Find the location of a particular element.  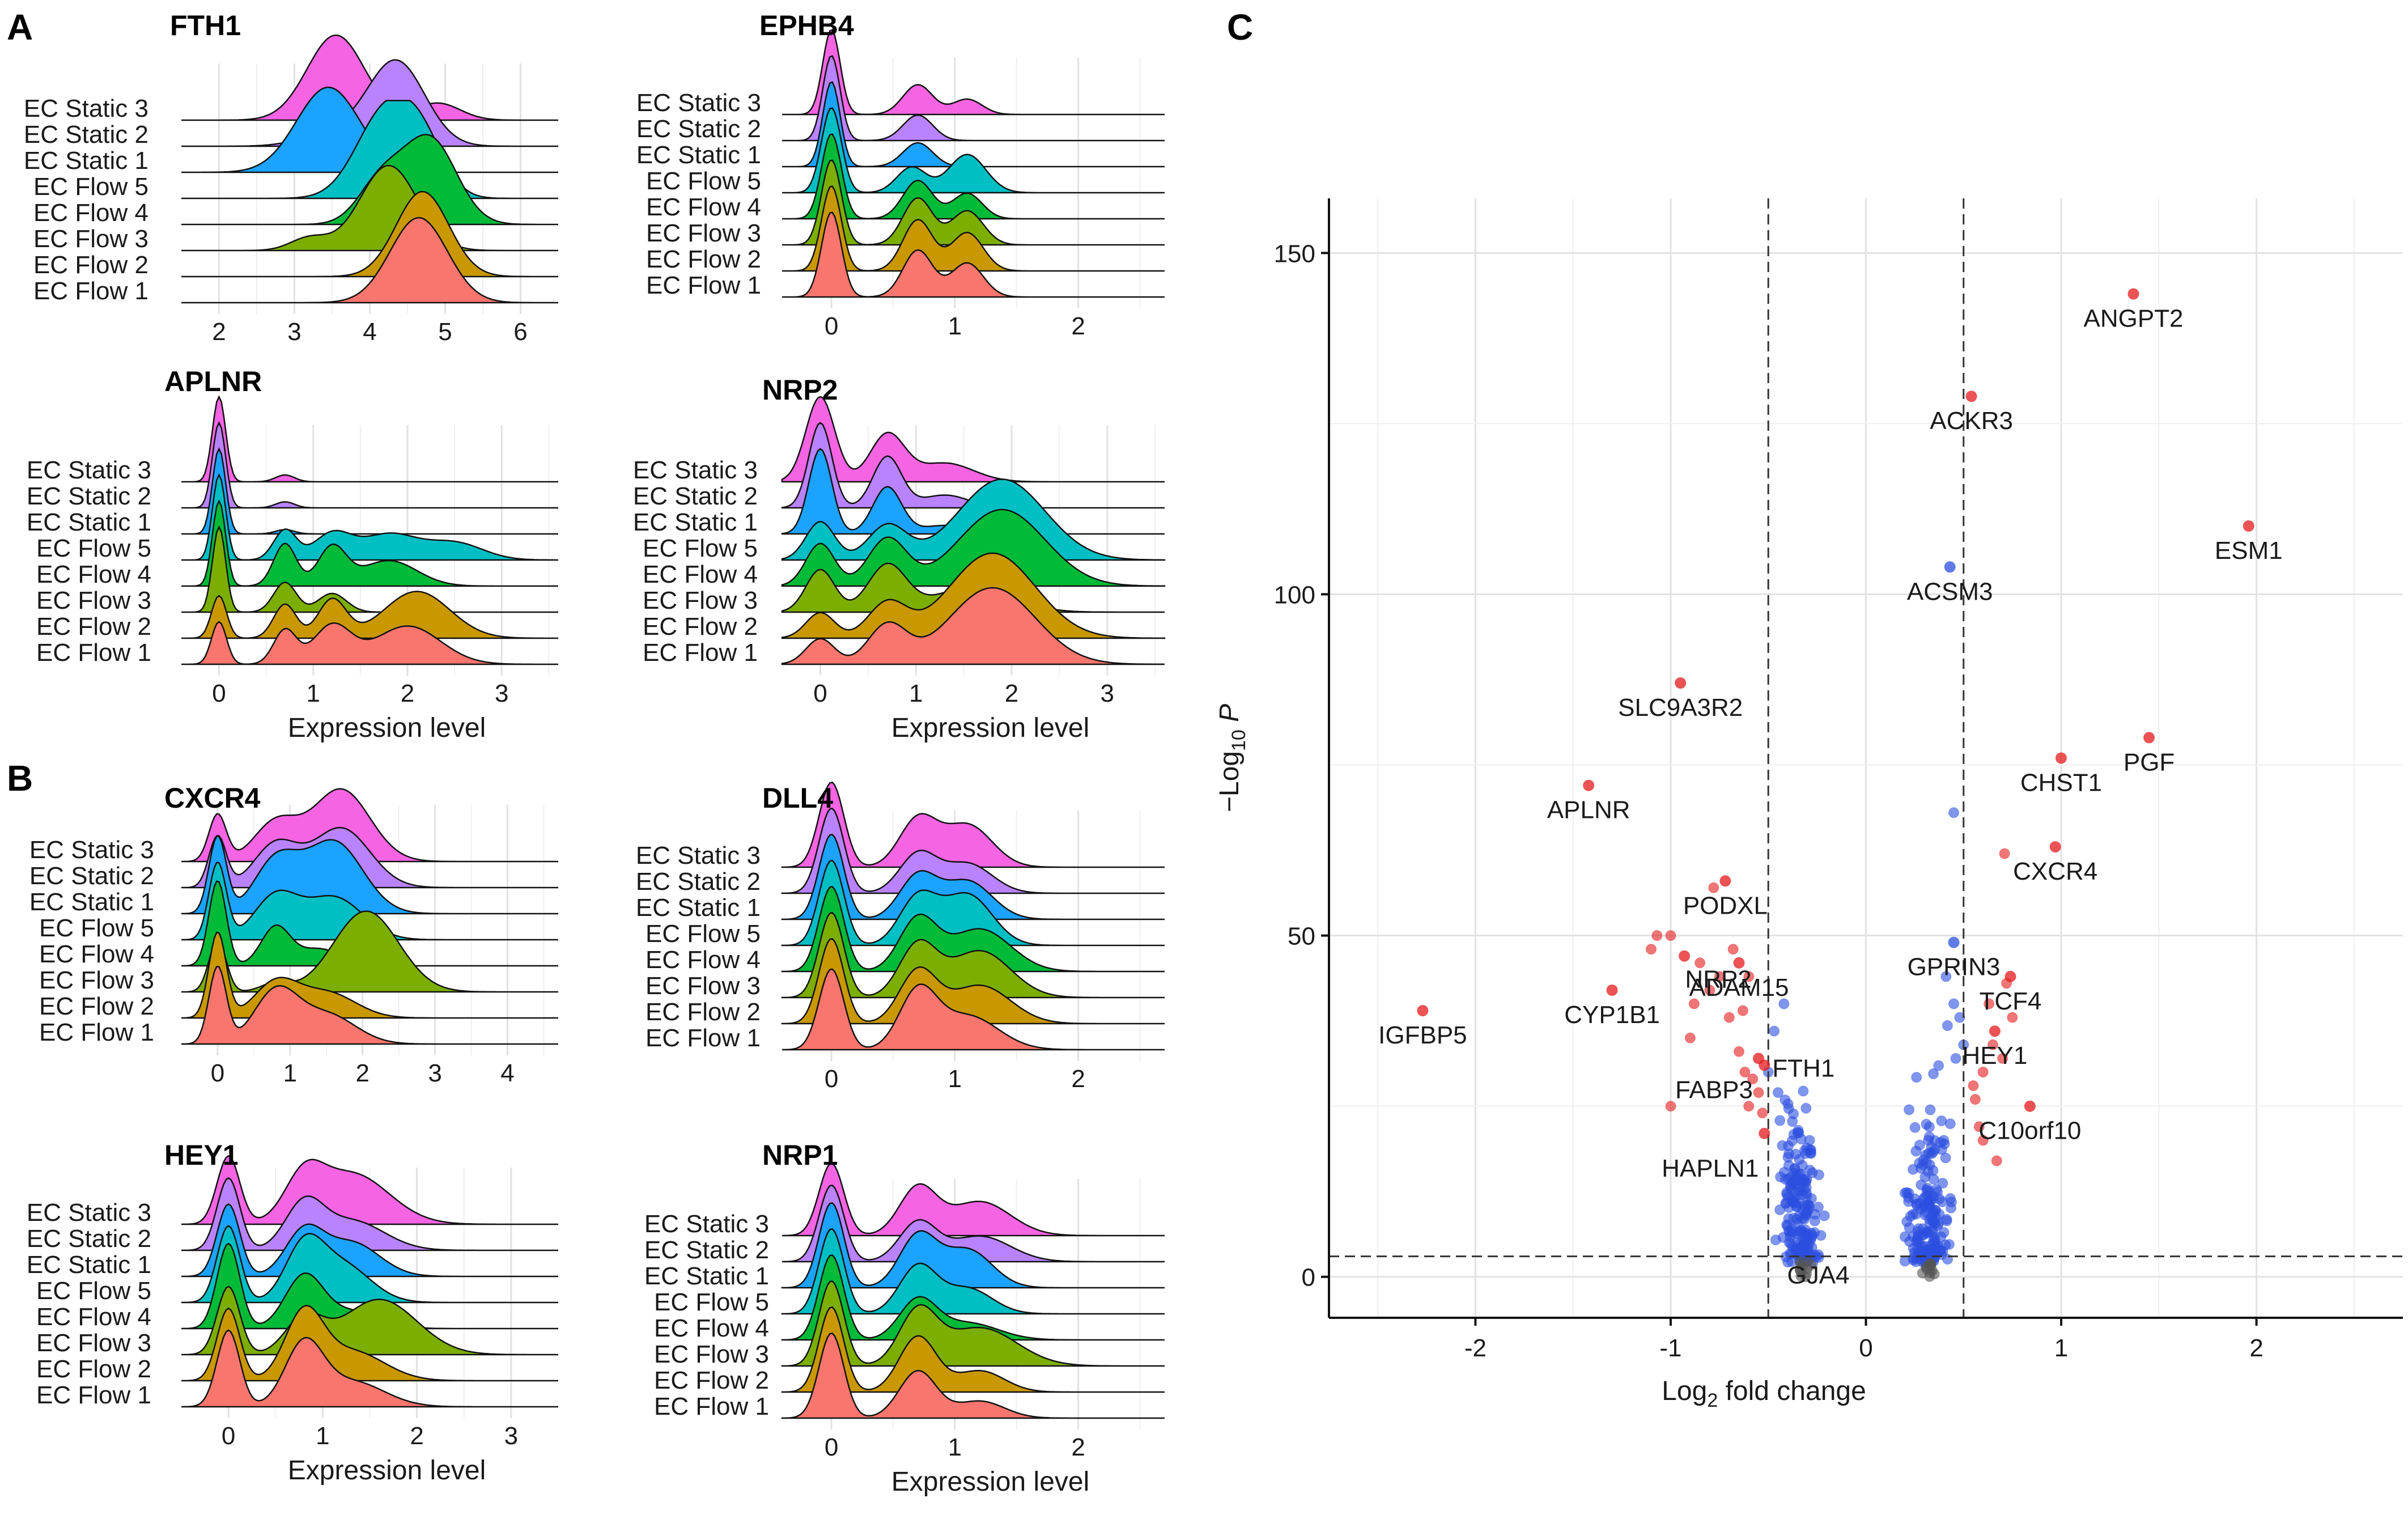

volcano-point-hapln1 is located at coordinates (1764, 1133).